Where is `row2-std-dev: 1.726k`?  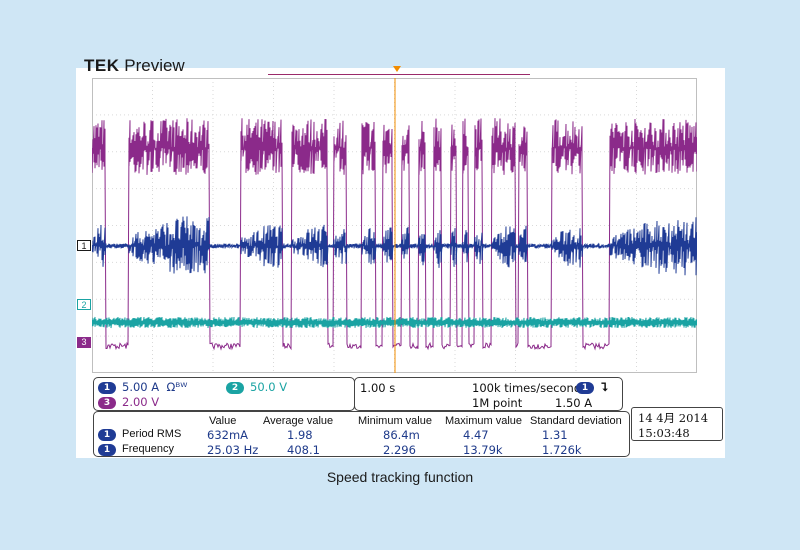
row2-std-dev: 1.726k is located at coordinates (562, 450).